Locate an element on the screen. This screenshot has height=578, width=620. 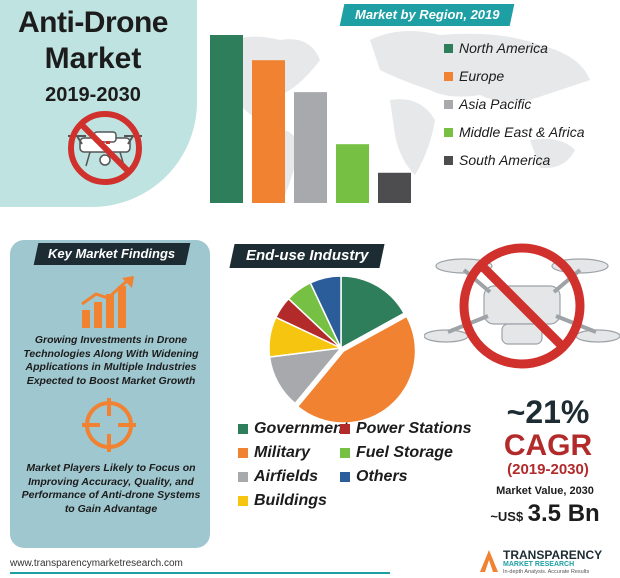
legend-item-north-america: North America is located at coordinates (496, 48).